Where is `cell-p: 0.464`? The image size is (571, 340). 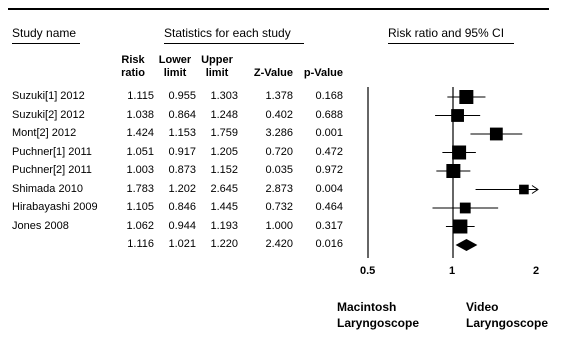
cell-p: 0.464 is located at coordinates (329, 207).